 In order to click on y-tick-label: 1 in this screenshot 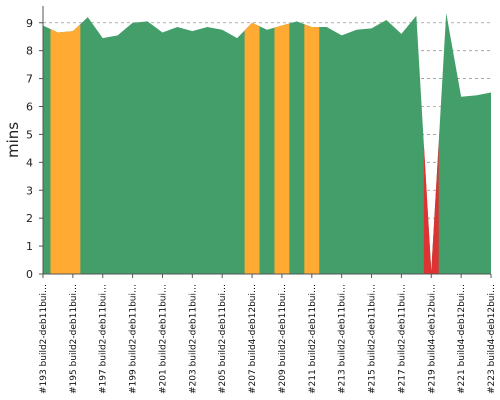, I will do `click(29, 246)`.